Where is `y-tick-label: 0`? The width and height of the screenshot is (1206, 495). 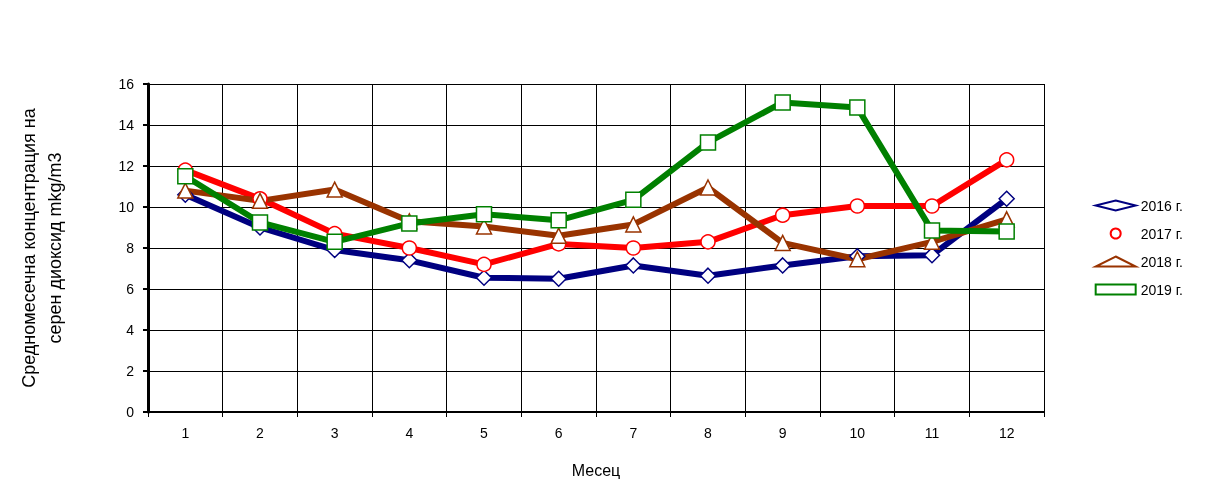 y-tick-label: 0 is located at coordinates (130, 412).